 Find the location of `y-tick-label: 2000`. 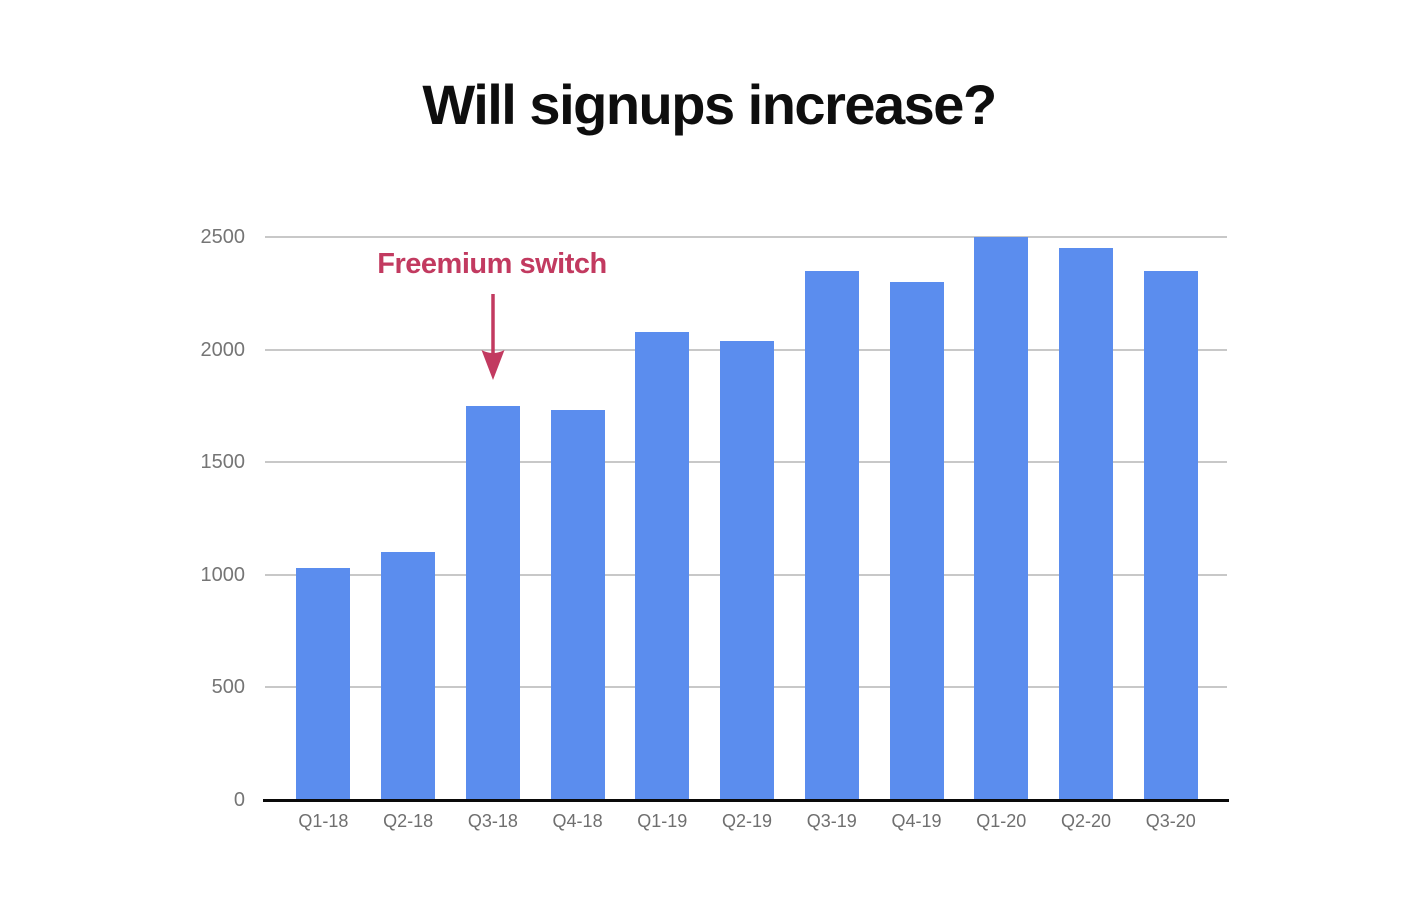

y-tick-label: 2000 is located at coordinates (223, 349).